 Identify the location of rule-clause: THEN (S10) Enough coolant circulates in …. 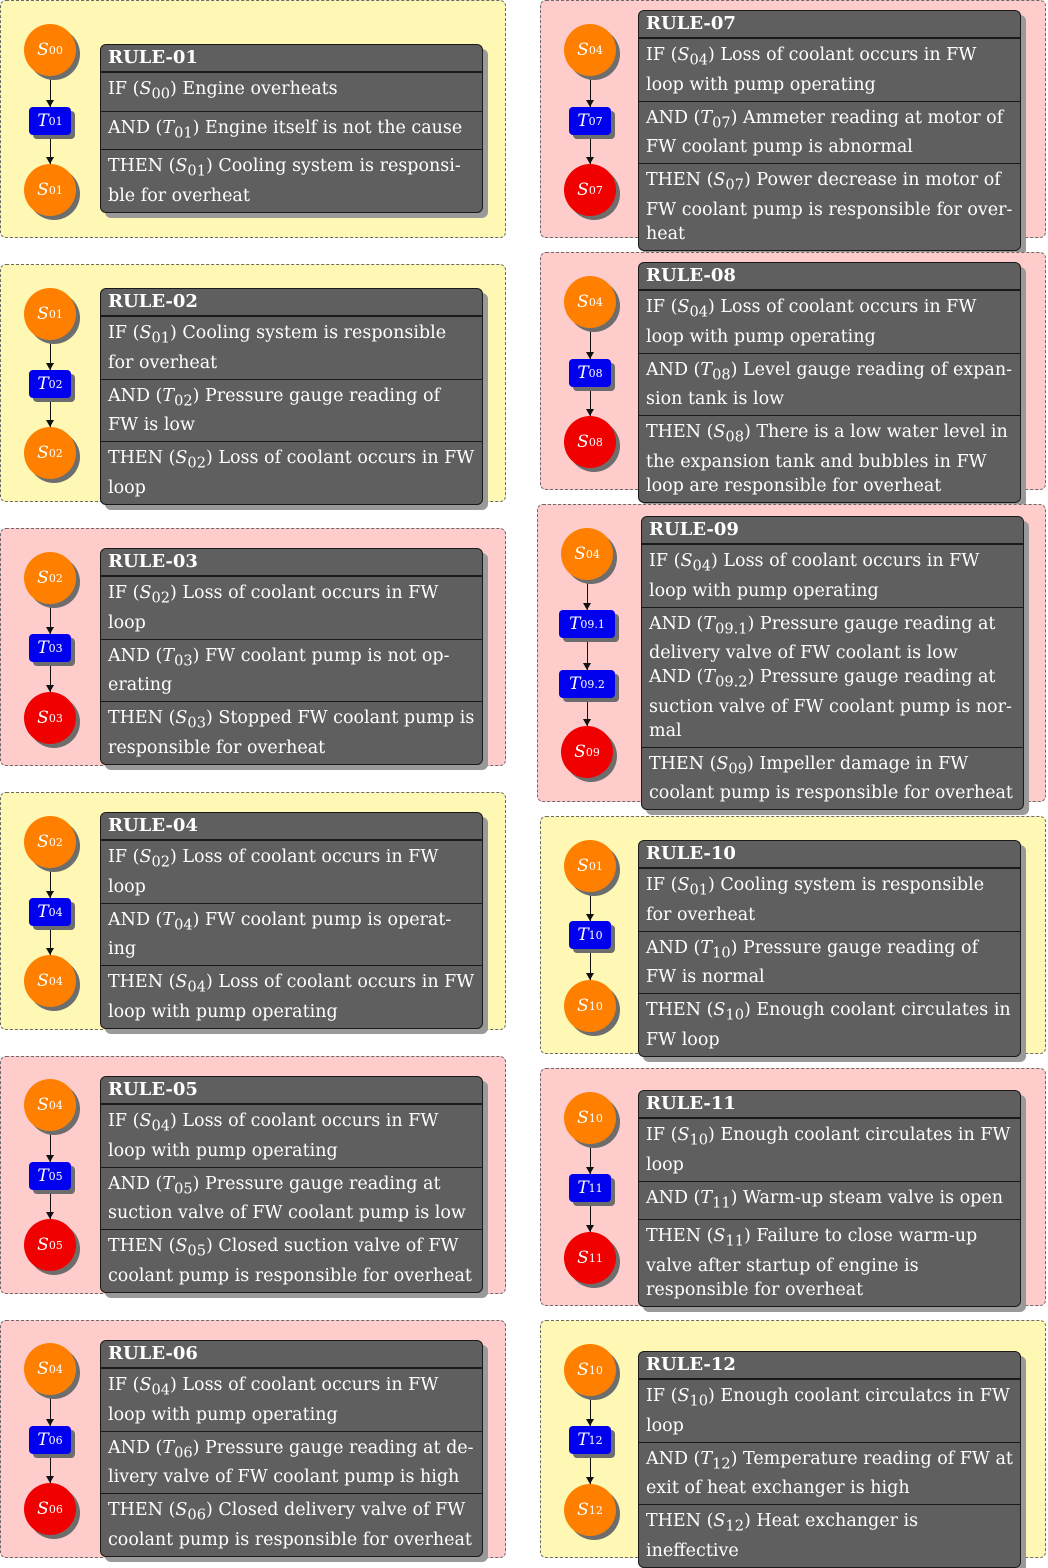
(829, 1024).